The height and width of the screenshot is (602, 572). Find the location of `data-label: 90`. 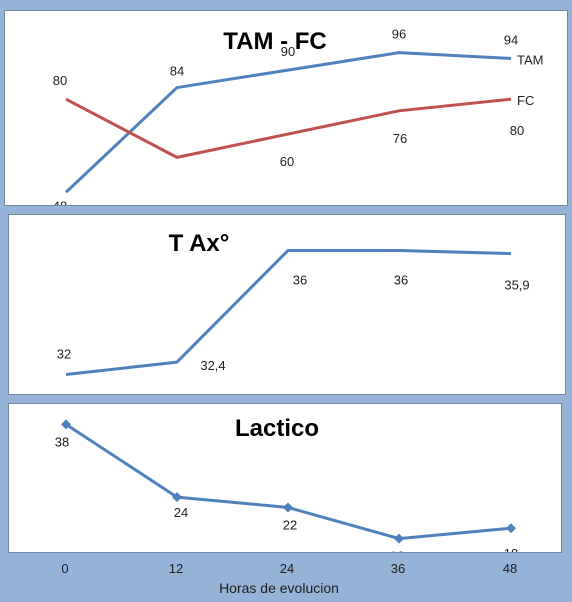

data-label: 90 is located at coordinates (288, 51).